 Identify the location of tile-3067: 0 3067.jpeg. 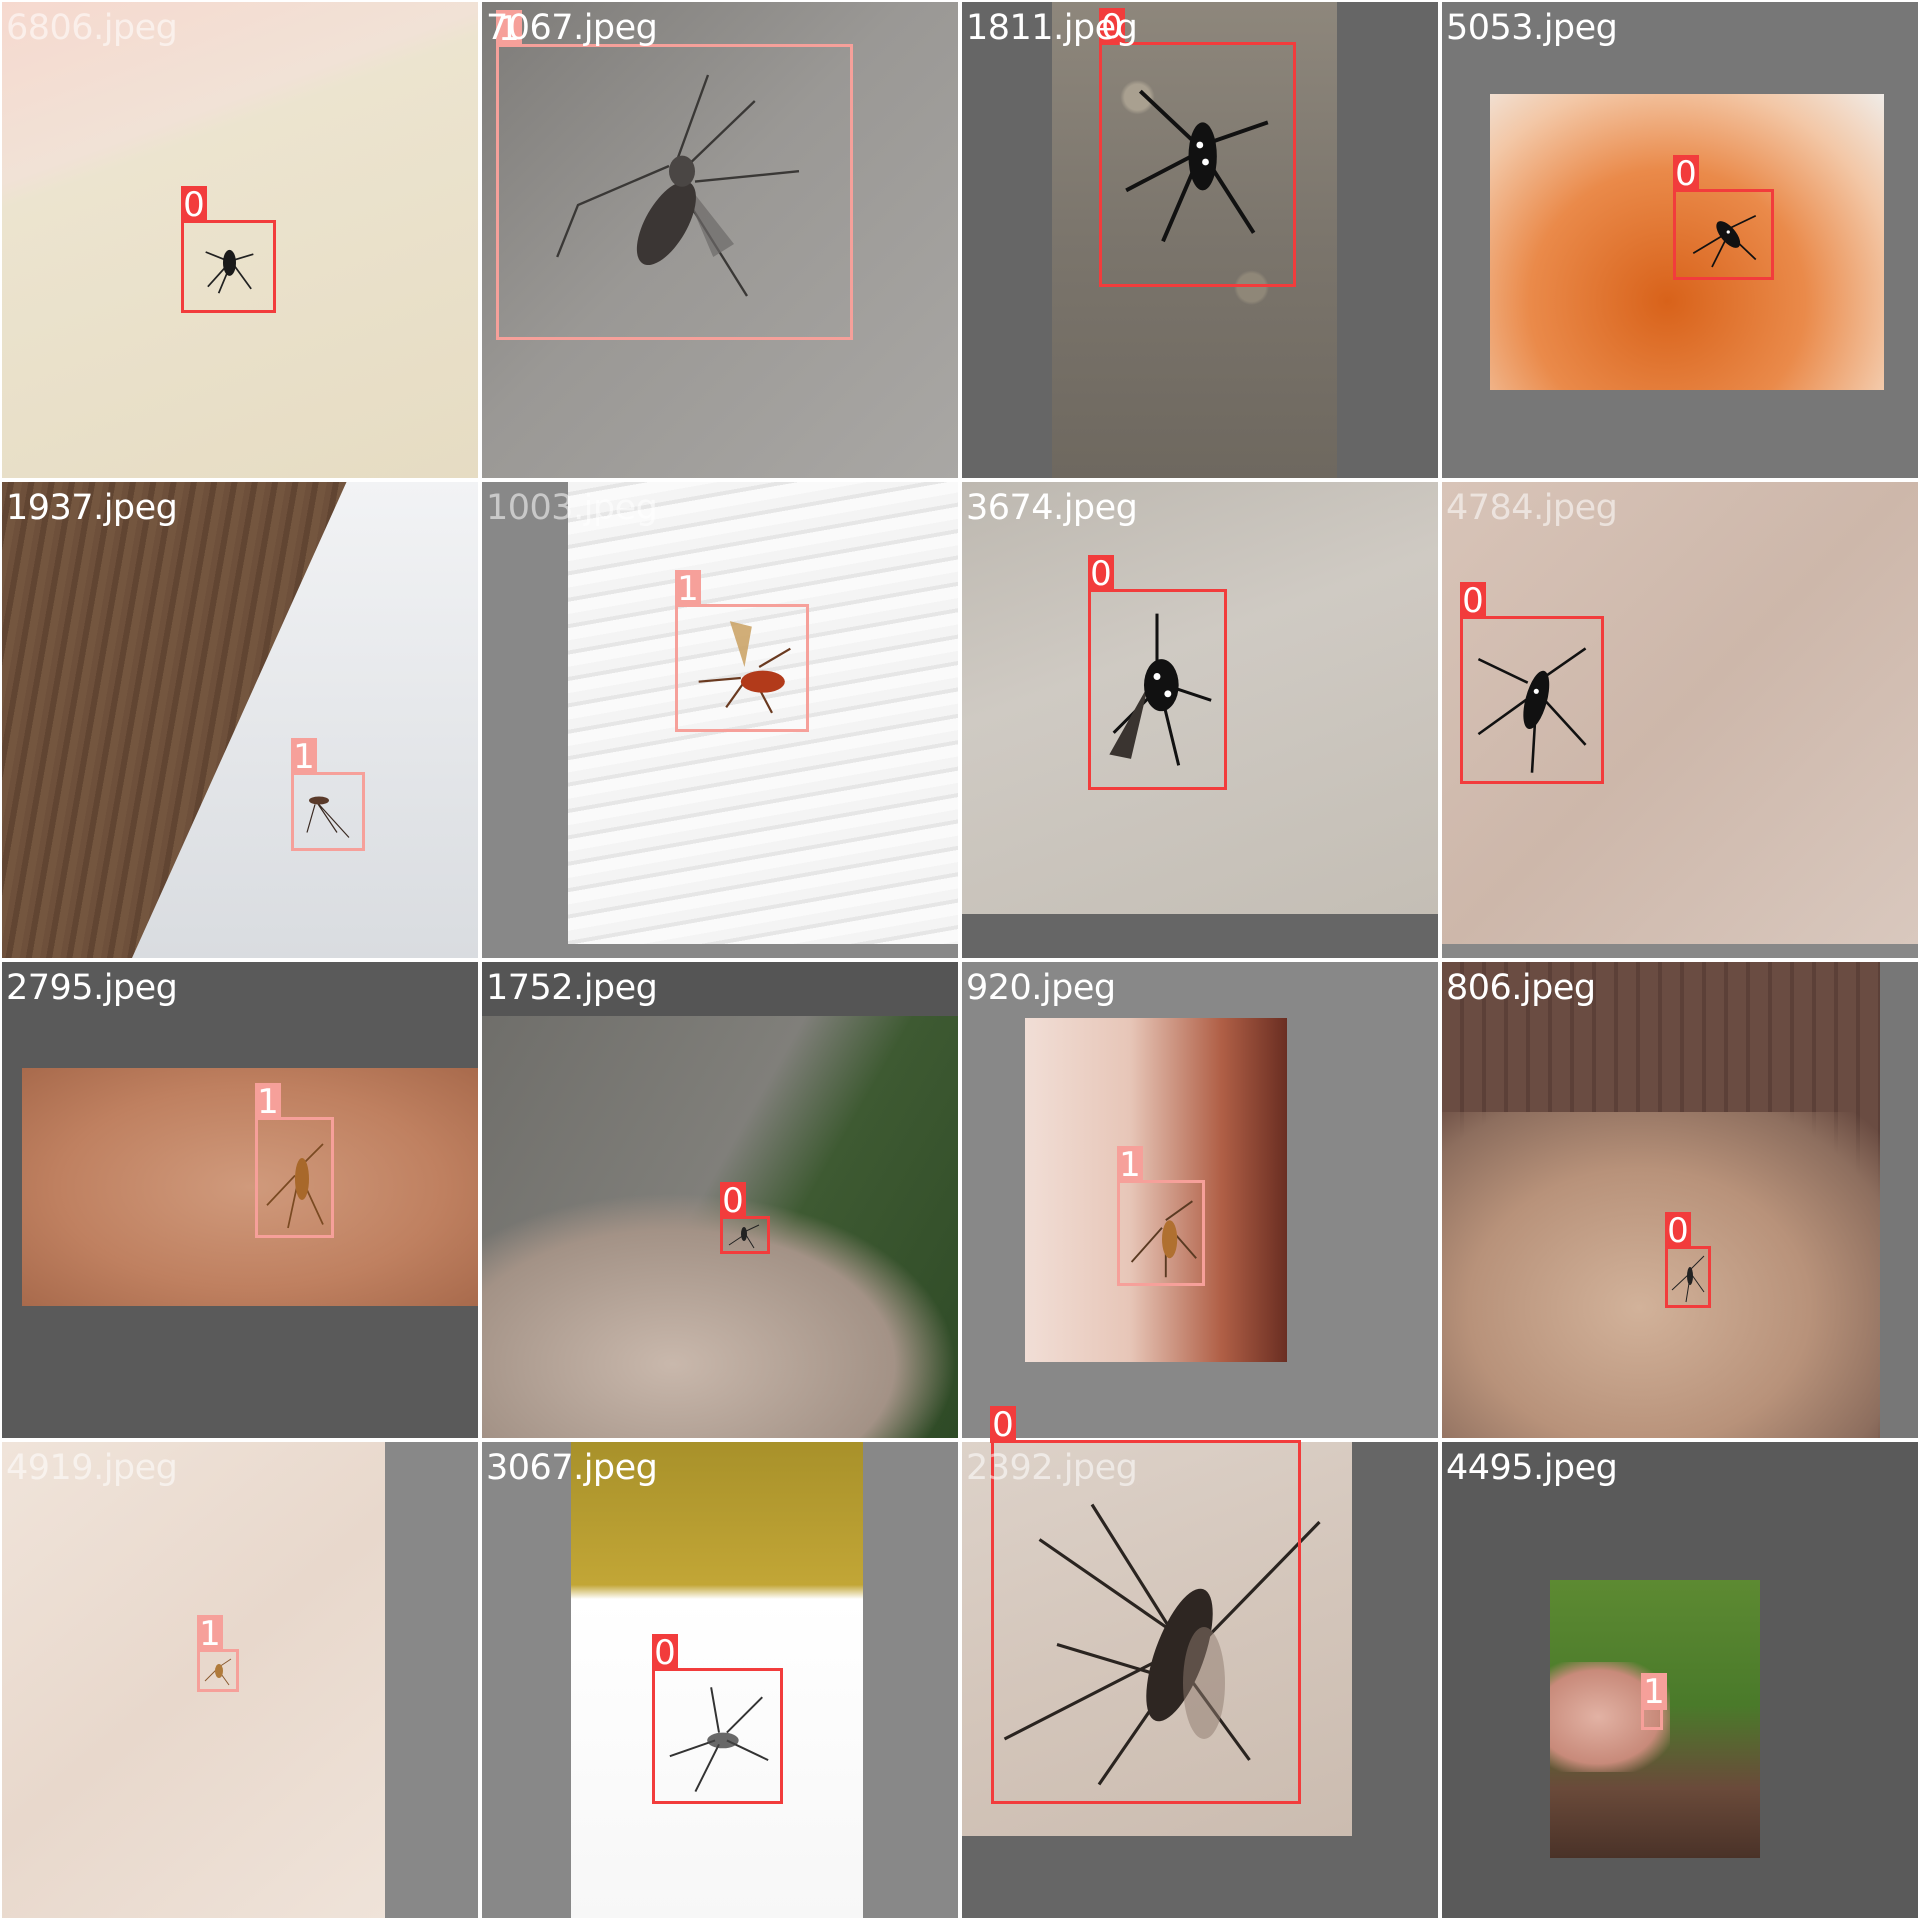
(720, 1680).